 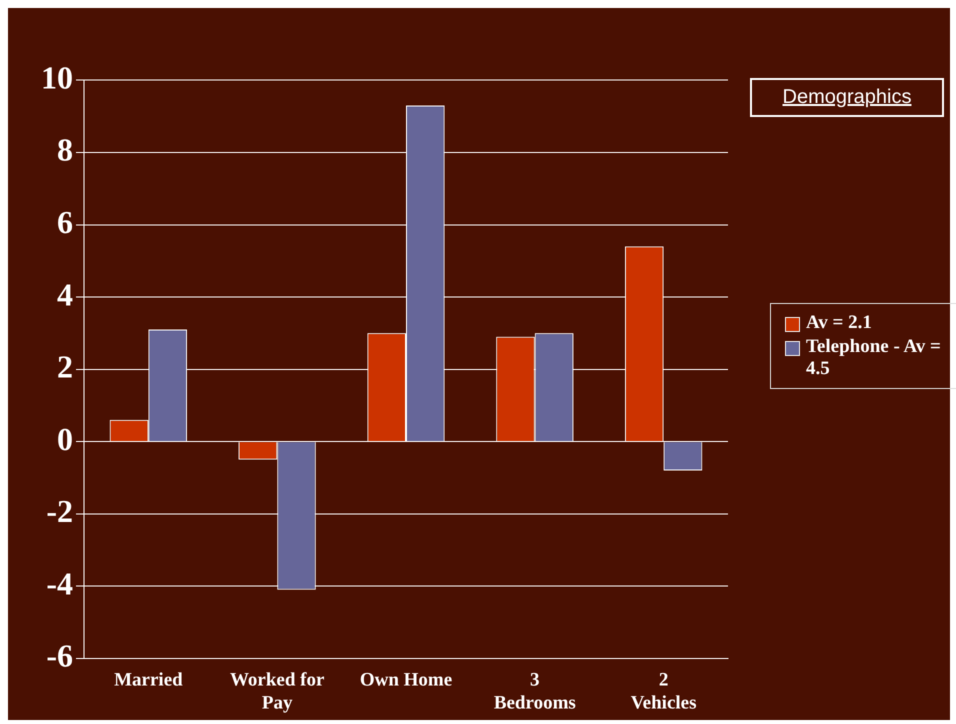 What do you see at coordinates (59, 656) in the screenshot?
I see `y-tick-label: -6` at bounding box center [59, 656].